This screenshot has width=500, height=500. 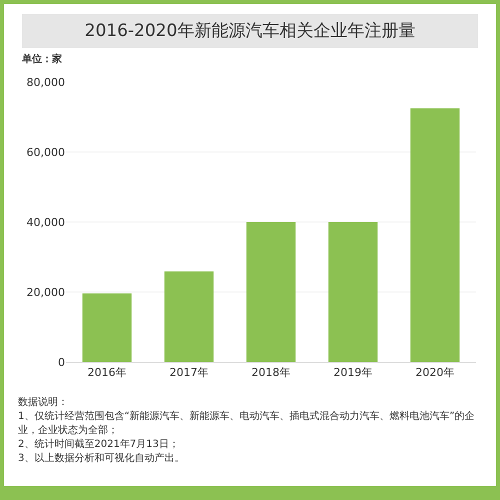 What do you see at coordinates (189, 373) in the screenshot?
I see `x-tick-label: 2017年` at bounding box center [189, 373].